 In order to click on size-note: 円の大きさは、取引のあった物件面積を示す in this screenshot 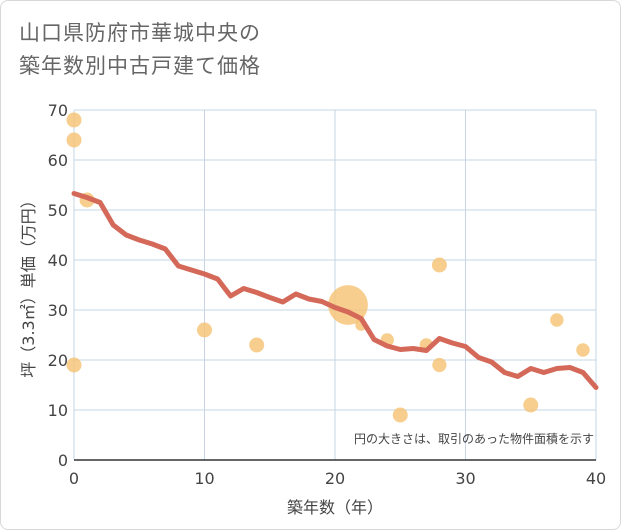, I will do `click(474, 438)`.